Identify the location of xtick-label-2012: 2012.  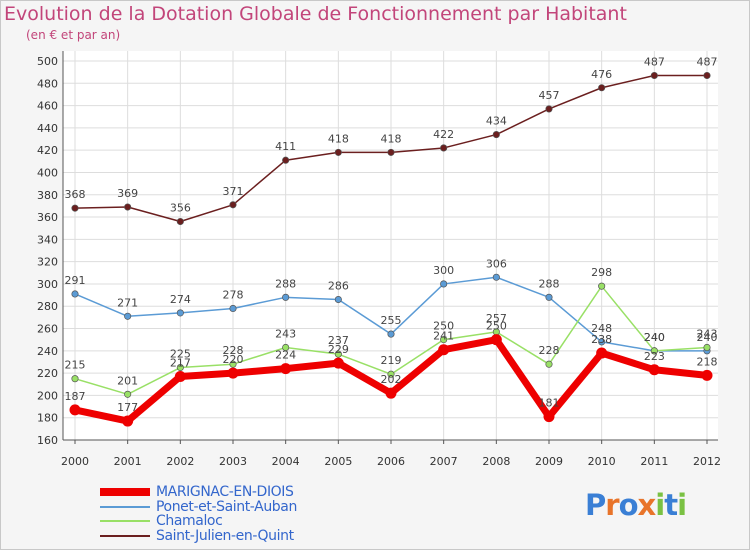
(707, 461).